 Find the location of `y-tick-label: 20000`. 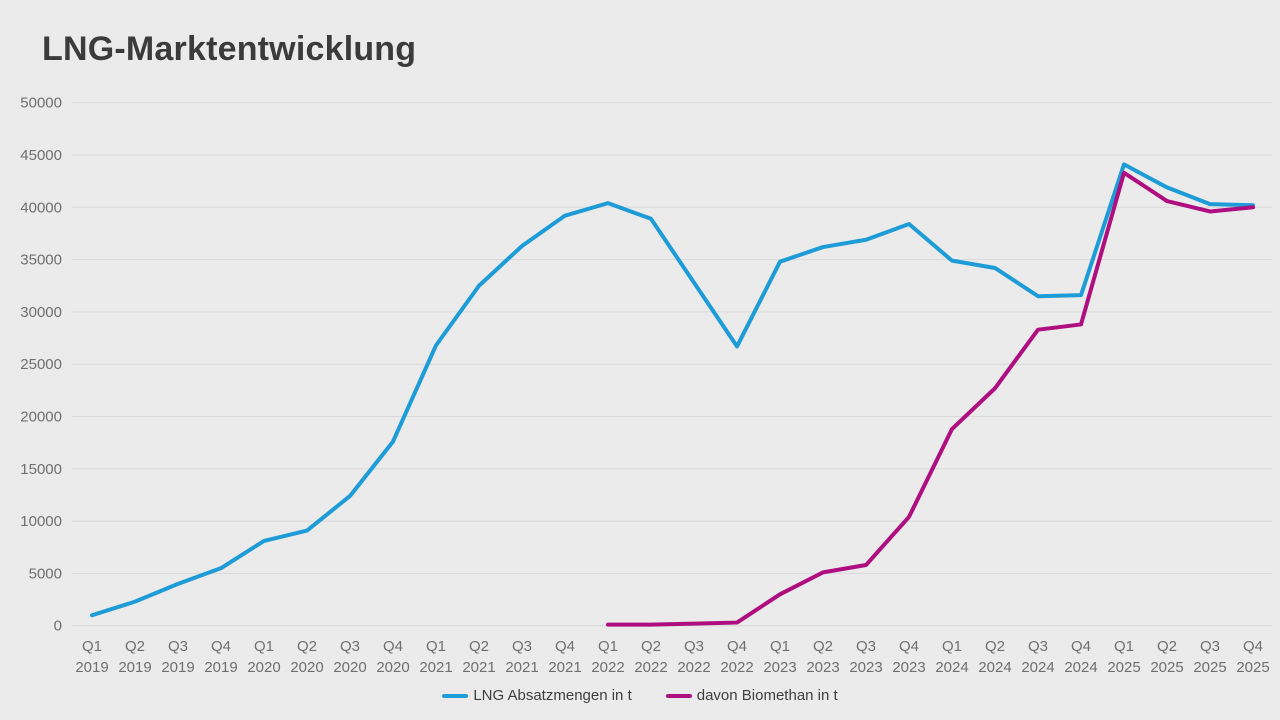

y-tick-label: 20000 is located at coordinates (41, 417).